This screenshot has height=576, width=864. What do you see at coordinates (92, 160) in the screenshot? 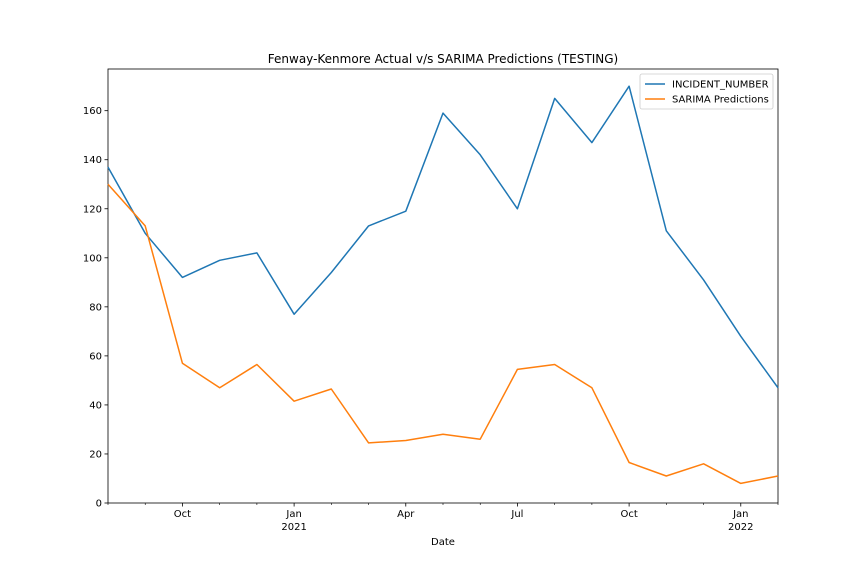
I see `y-tick-label: 140` at bounding box center [92, 160].